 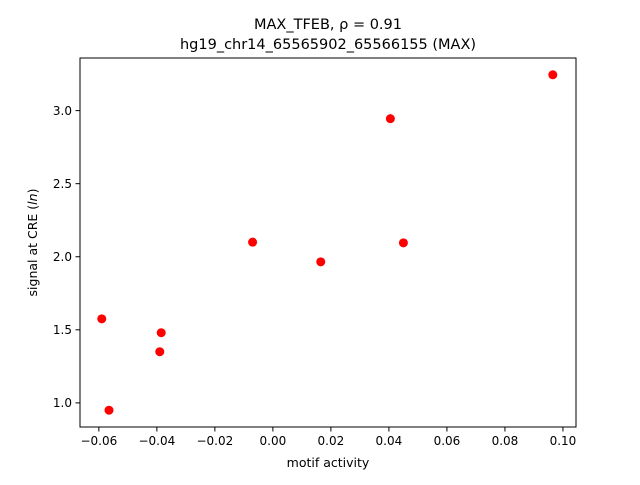 What do you see at coordinates (32, 191) in the screenshot?
I see `y-axis-label-suffix: )` at bounding box center [32, 191].